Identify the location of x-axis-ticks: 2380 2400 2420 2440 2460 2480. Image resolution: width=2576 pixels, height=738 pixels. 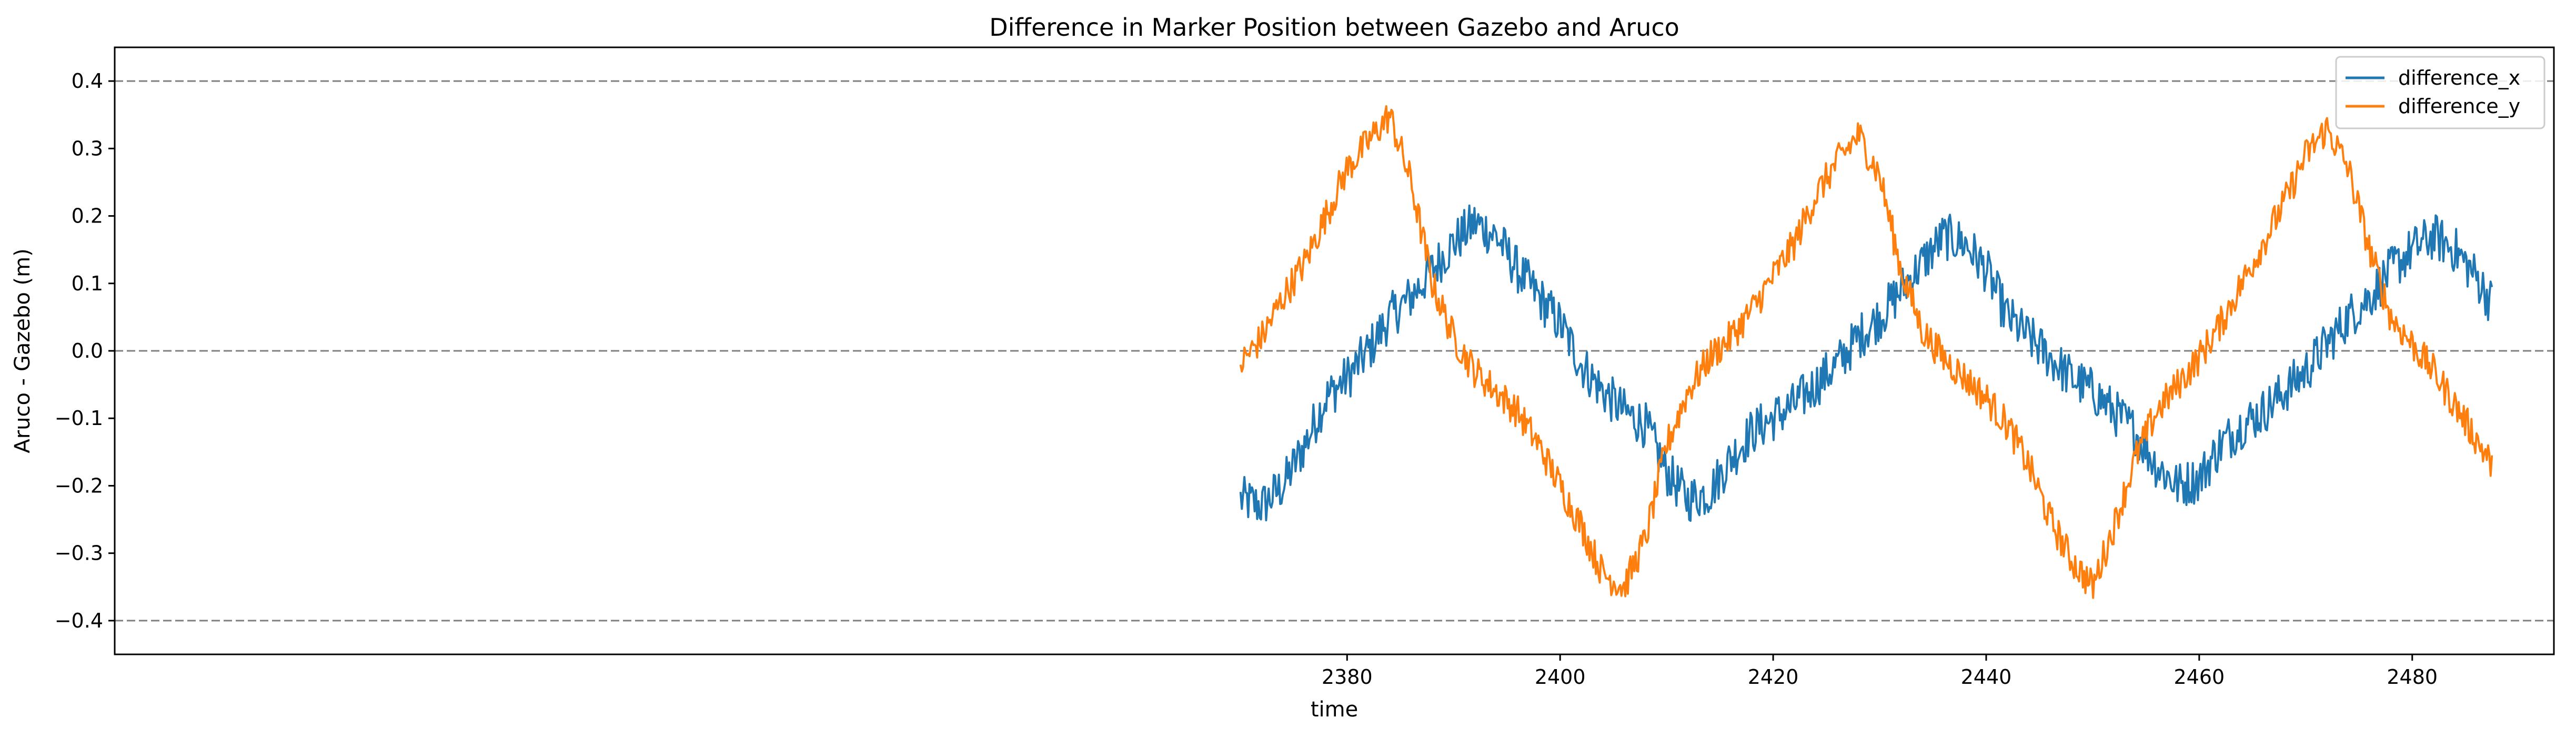
(1880, 672).